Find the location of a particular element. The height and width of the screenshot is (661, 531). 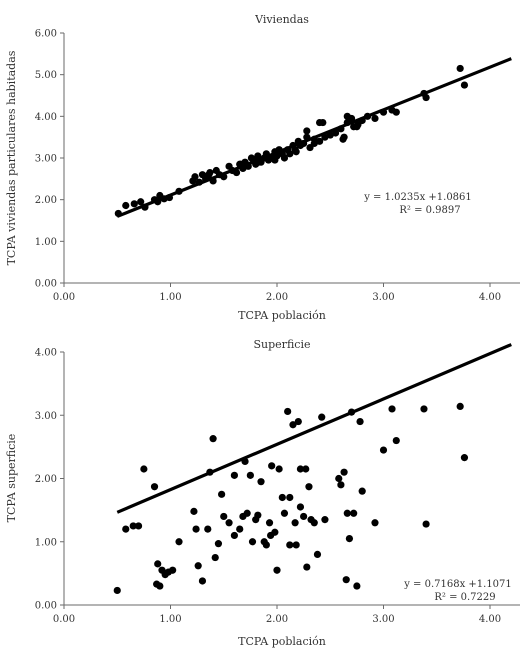

superficie-y-tick-label: 2.00 is located at coordinates (46, 479).